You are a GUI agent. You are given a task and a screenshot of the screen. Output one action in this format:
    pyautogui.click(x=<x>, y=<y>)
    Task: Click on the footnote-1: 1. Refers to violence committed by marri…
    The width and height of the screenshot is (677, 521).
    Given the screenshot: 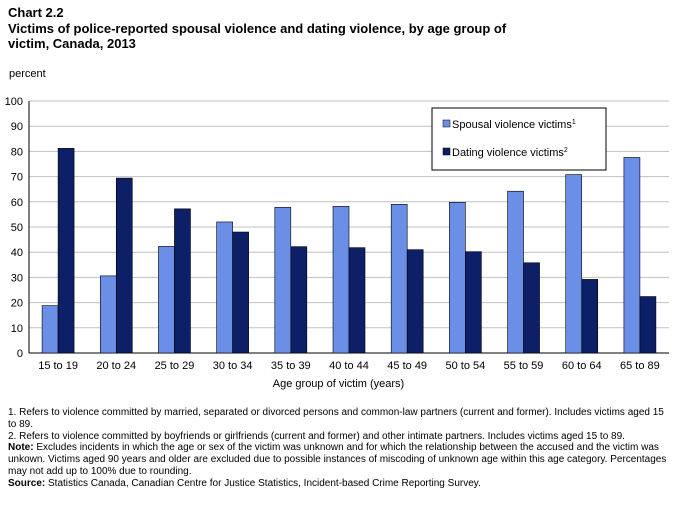 What is the action you would take?
    pyautogui.click(x=336, y=418)
    